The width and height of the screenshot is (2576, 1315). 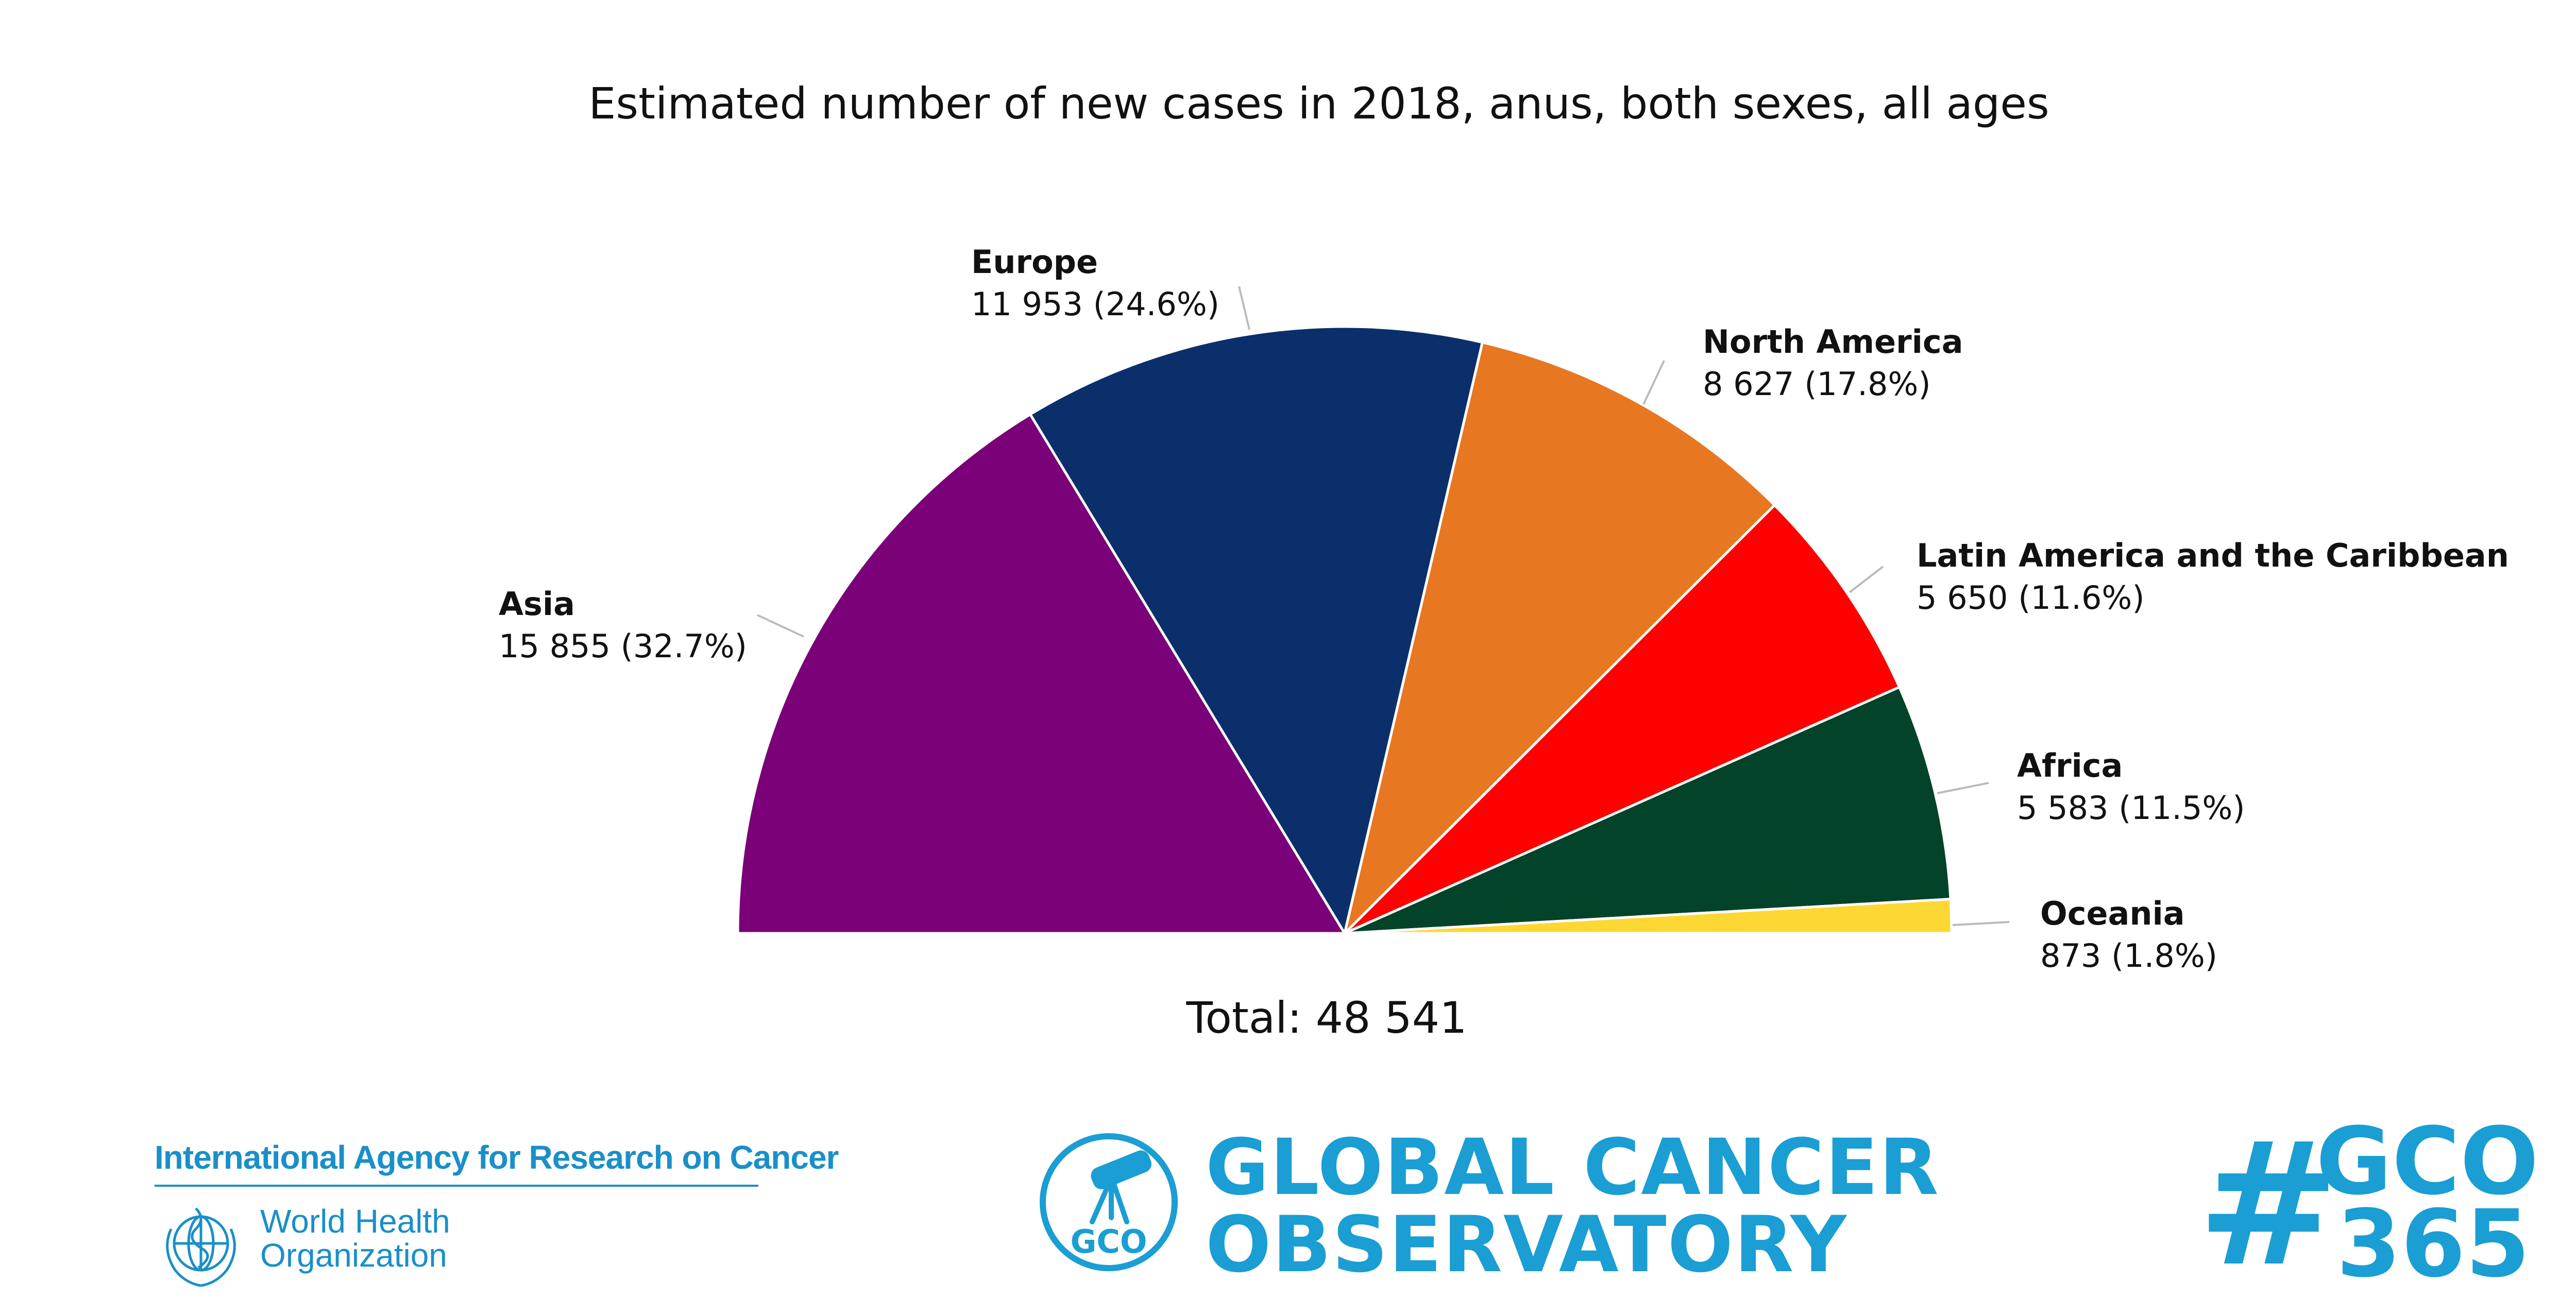 I want to click on slice-label-value: 8 627 (17.8%), so click(x=1817, y=384).